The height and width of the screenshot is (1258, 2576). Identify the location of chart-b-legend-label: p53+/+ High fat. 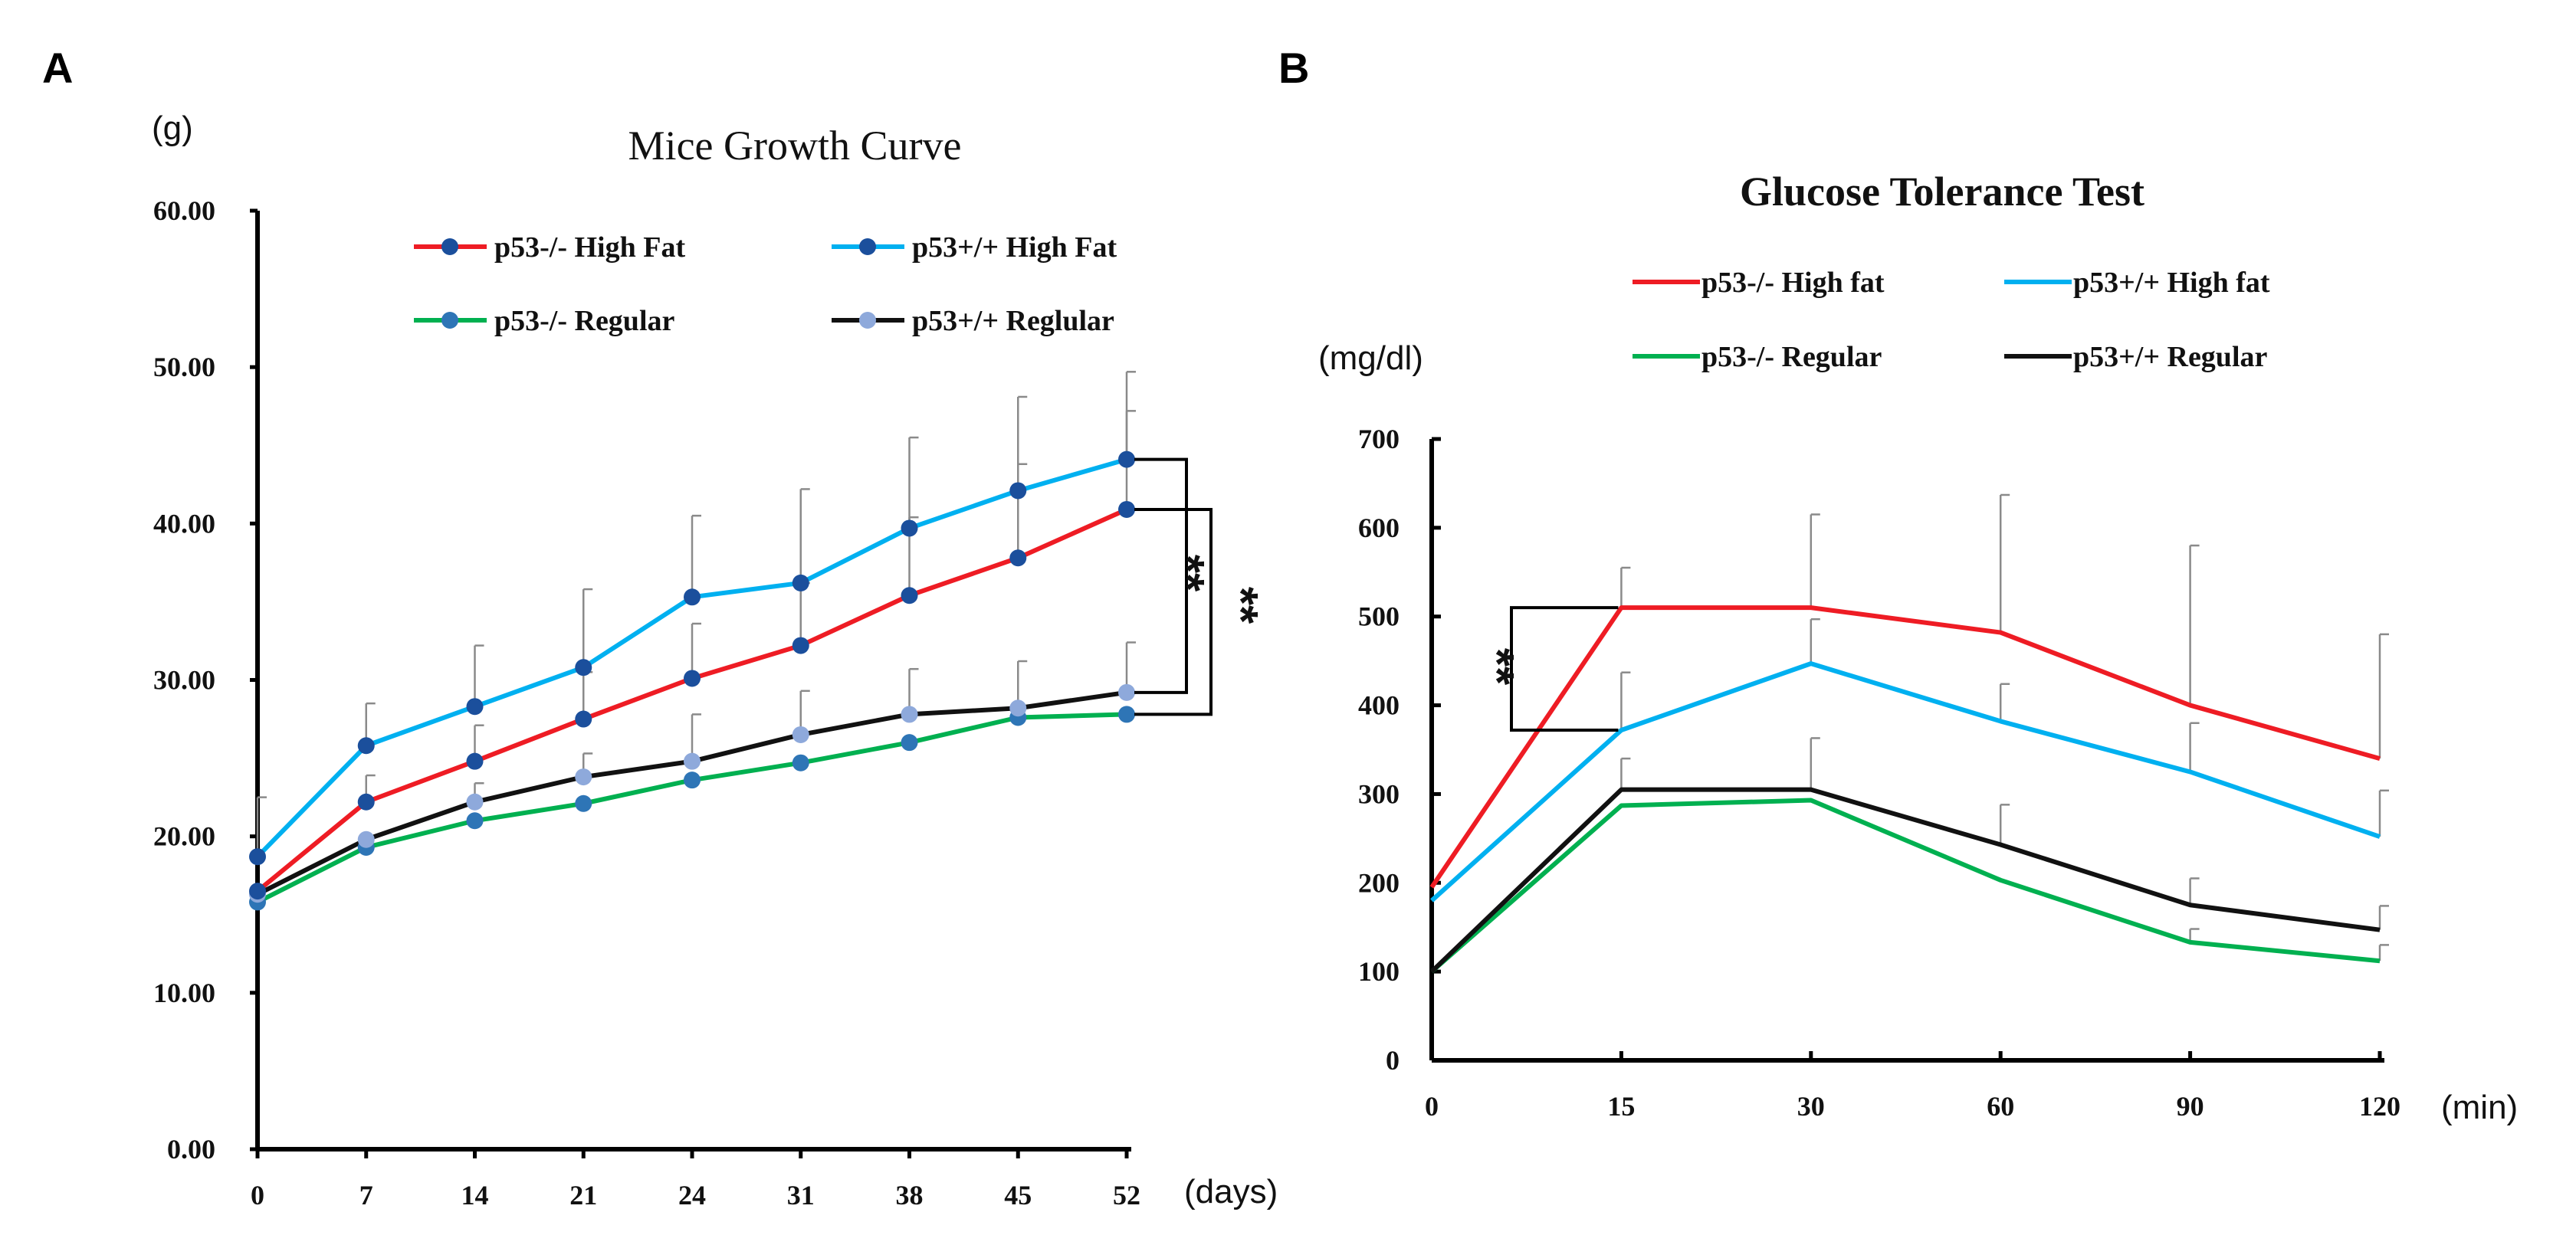
(2171, 283).